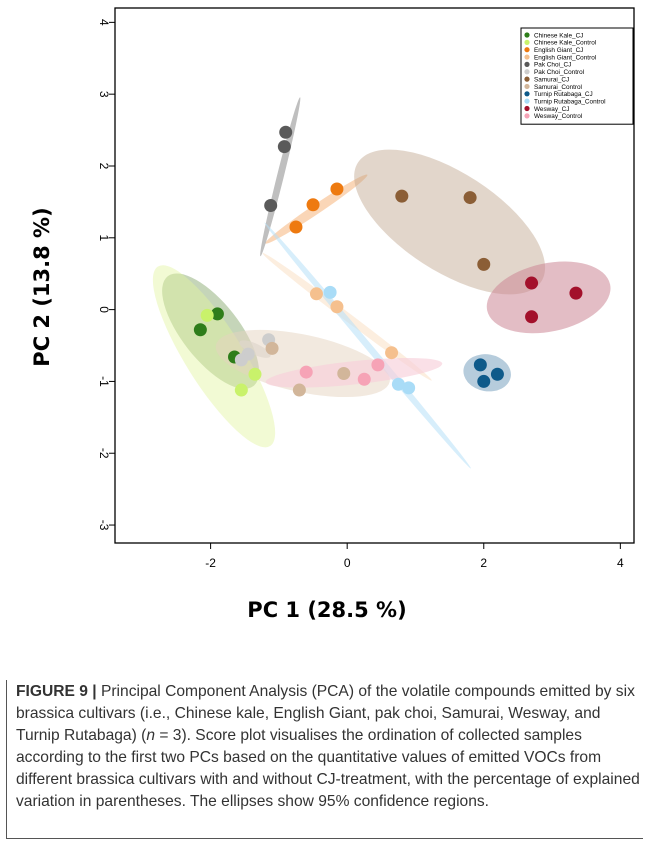  Describe the element at coordinates (551, 79) in the screenshot. I see `legend-label-7: Samurai_CJ` at that location.